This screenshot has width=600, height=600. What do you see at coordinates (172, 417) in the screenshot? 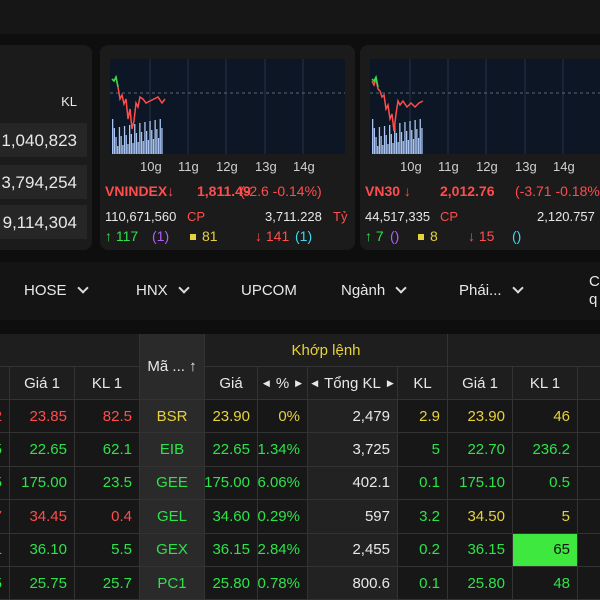
I see `ticker: BSR` at bounding box center [172, 417].